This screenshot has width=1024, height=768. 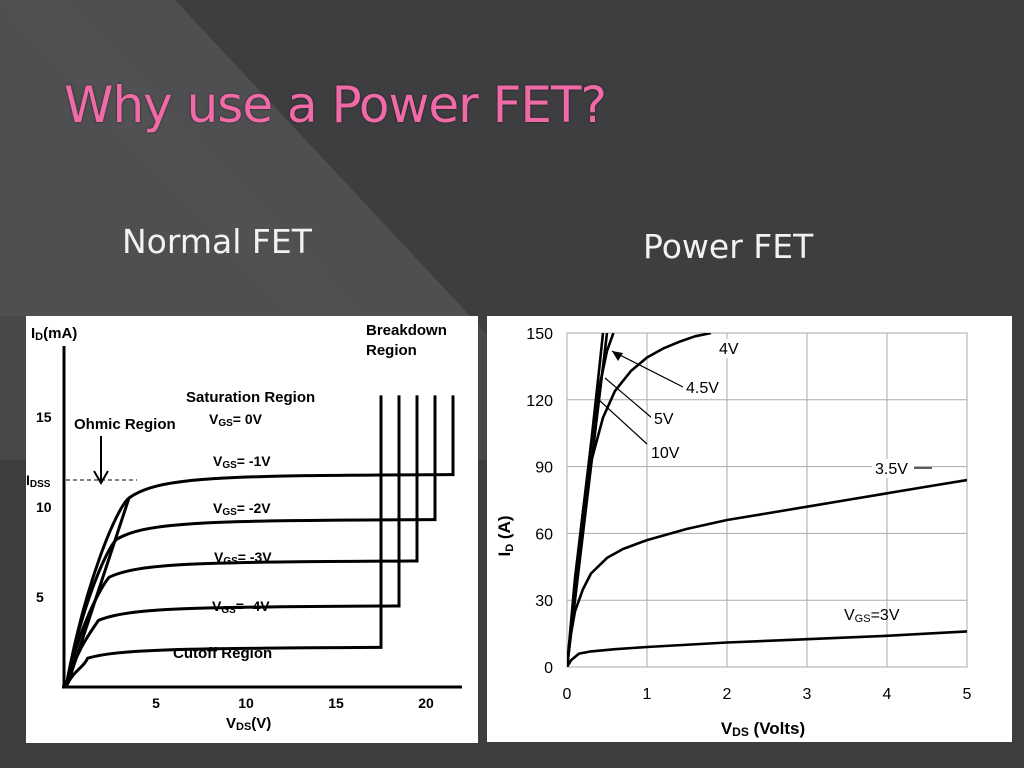 I want to click on vgs-curve-label: VGS= -4V, so click(x=241, y=607).